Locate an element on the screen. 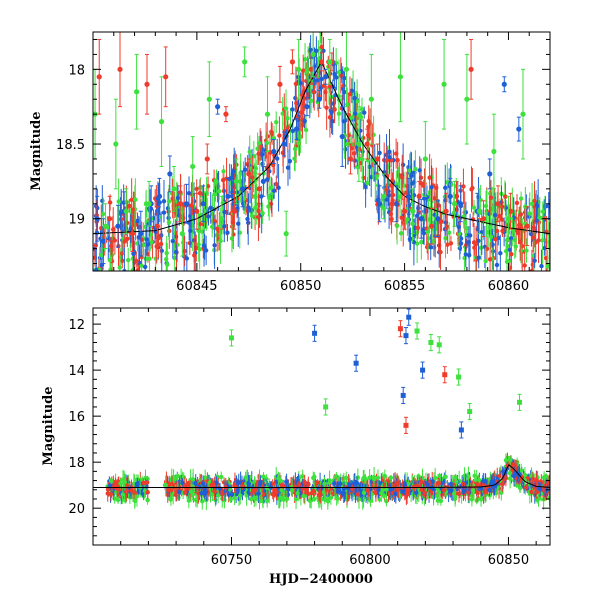  full-panel-x-axis-title: HJD−2400000 is located at coordinates (321, 579).